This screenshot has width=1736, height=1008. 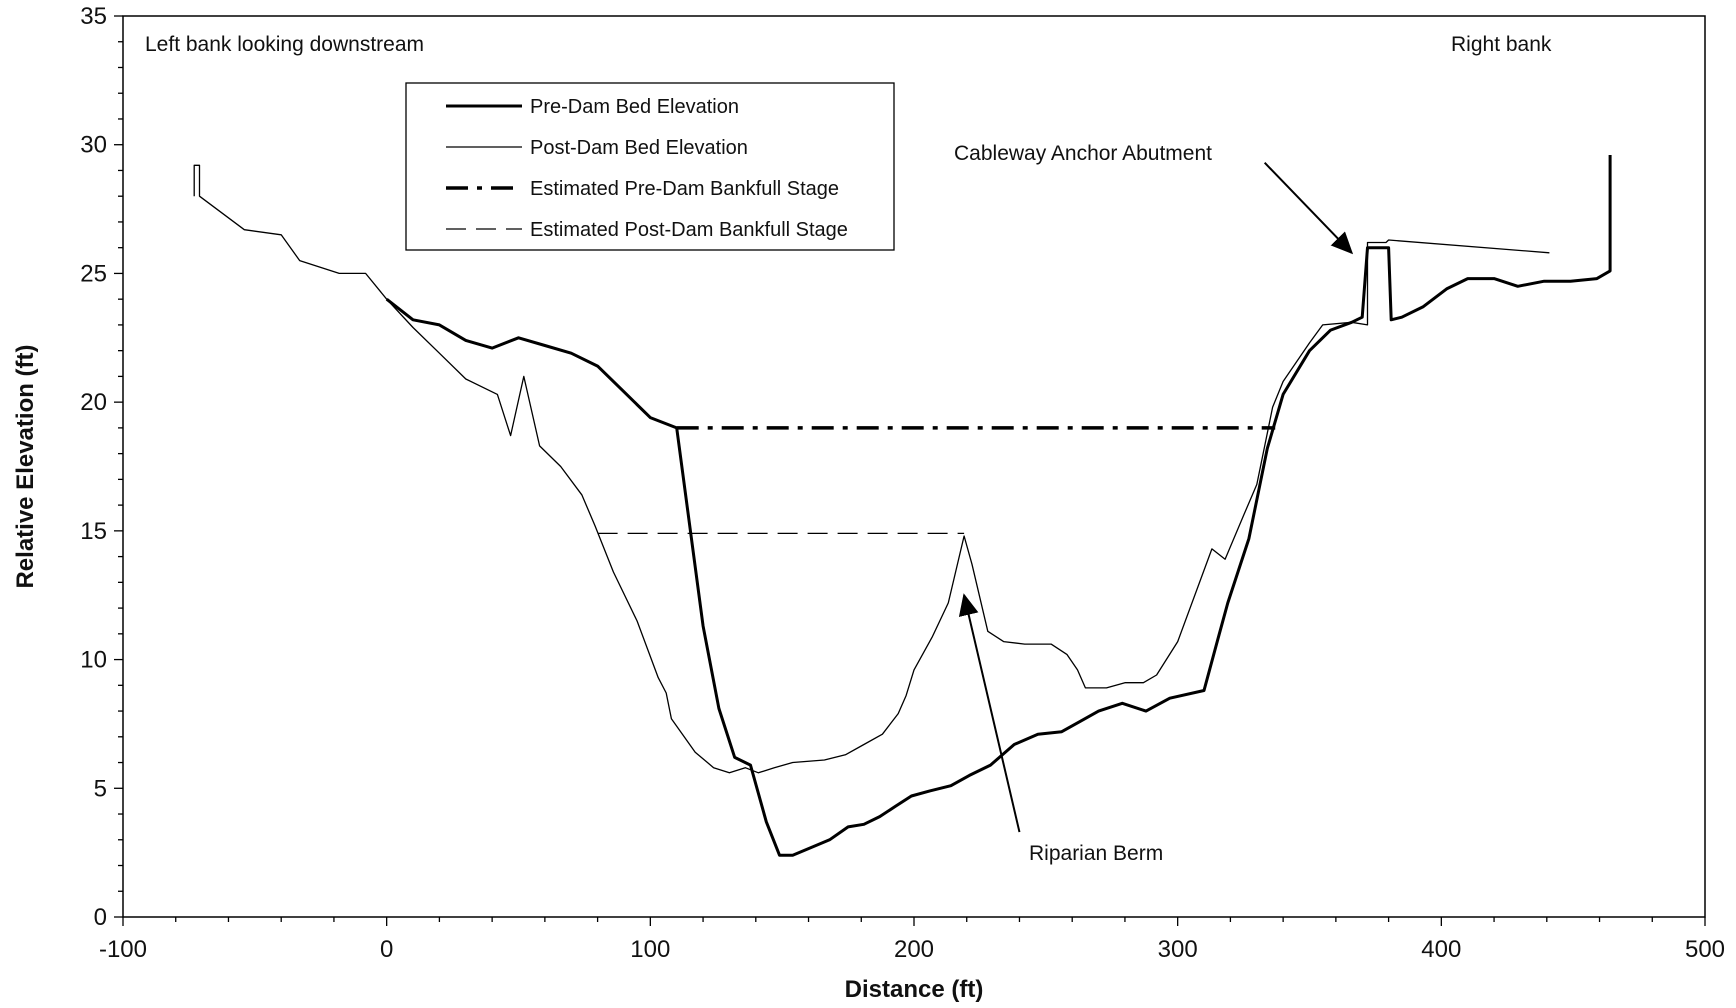 I want to click on legend-box, so click(x=650, y=166).